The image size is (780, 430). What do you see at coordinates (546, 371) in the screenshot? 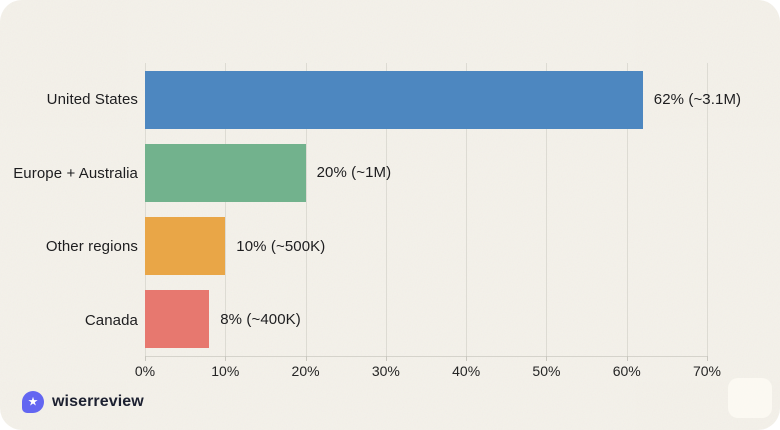
I see `tick-label: 50%` at bounding box center [546, 371].